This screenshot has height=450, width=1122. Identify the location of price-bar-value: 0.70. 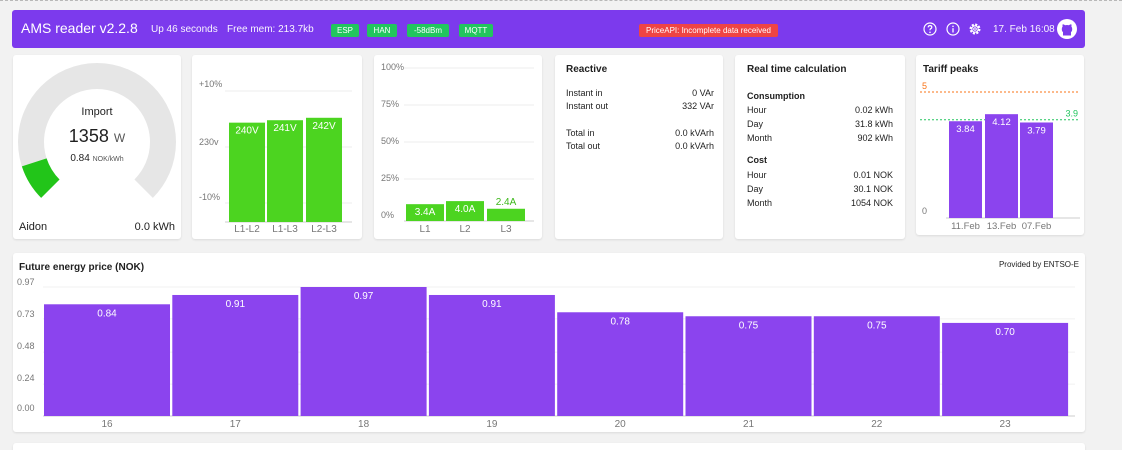
(1005, 332).